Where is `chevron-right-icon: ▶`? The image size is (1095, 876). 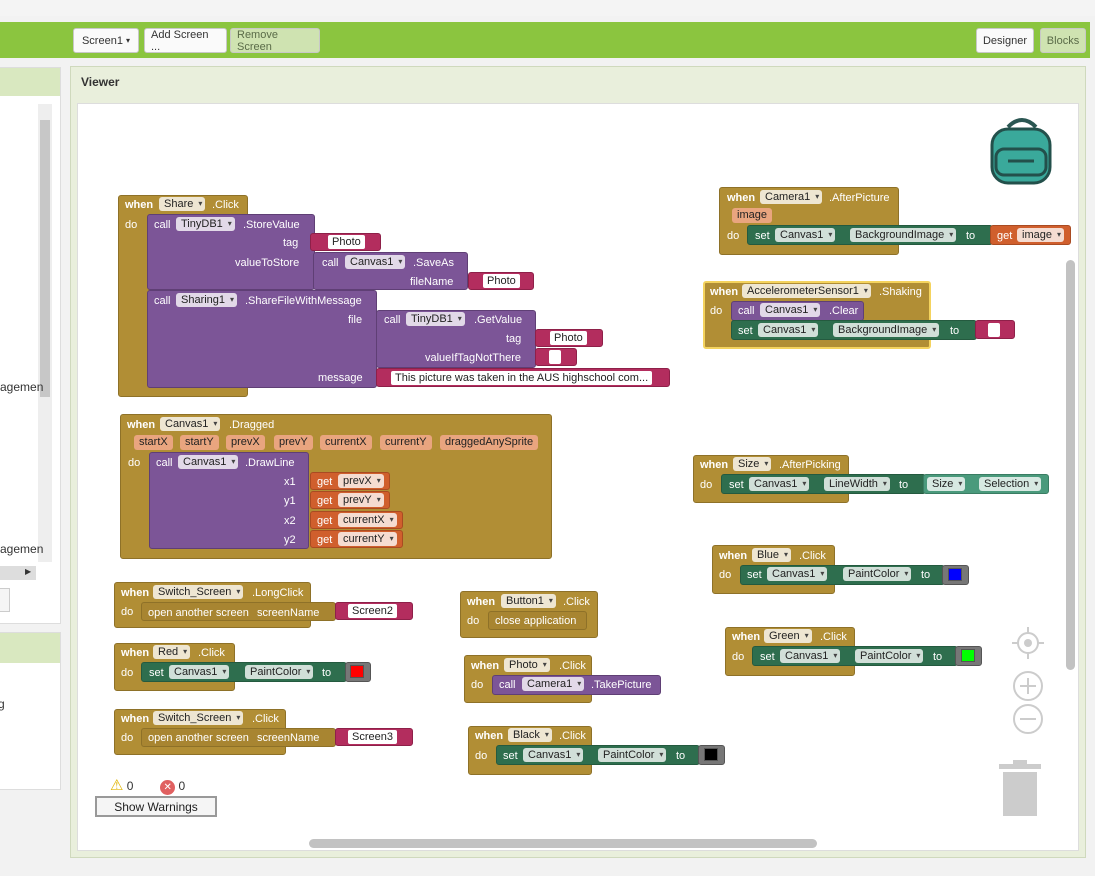 chevron-right-icon: ▶ is located at coordinates (28, 571).